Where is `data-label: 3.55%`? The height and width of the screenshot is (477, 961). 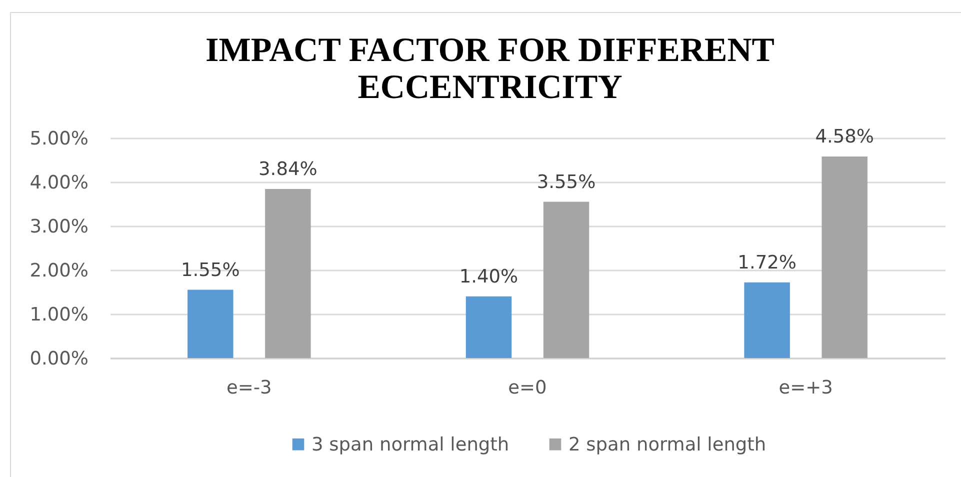
data-label: 3.55% is located at coordinates (566, 182).